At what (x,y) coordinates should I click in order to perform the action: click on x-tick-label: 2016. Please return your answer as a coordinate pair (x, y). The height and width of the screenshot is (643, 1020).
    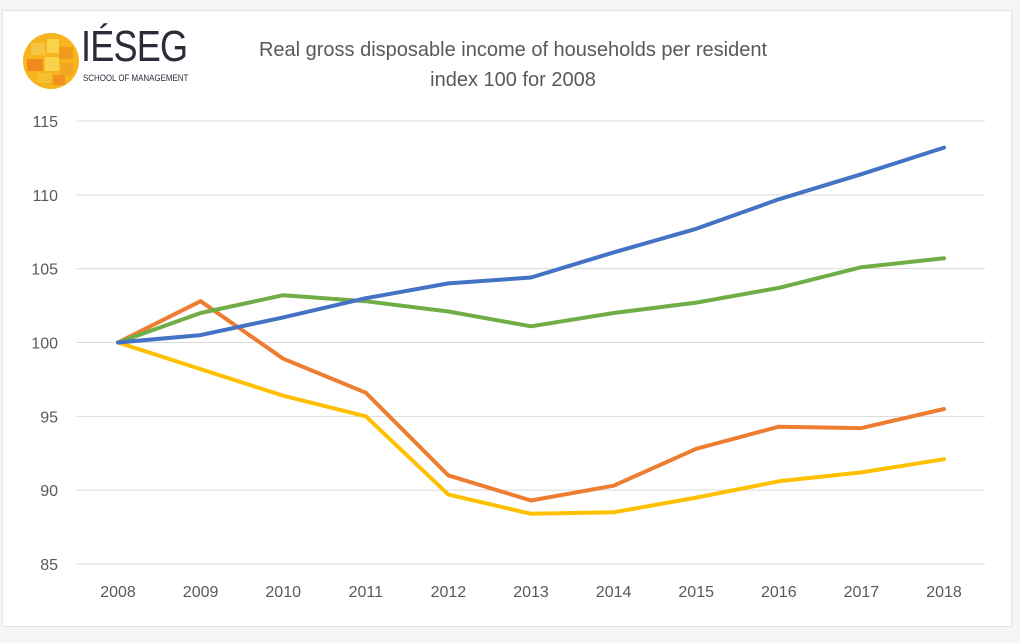
    Looking at the image, I should click on (779, 592).